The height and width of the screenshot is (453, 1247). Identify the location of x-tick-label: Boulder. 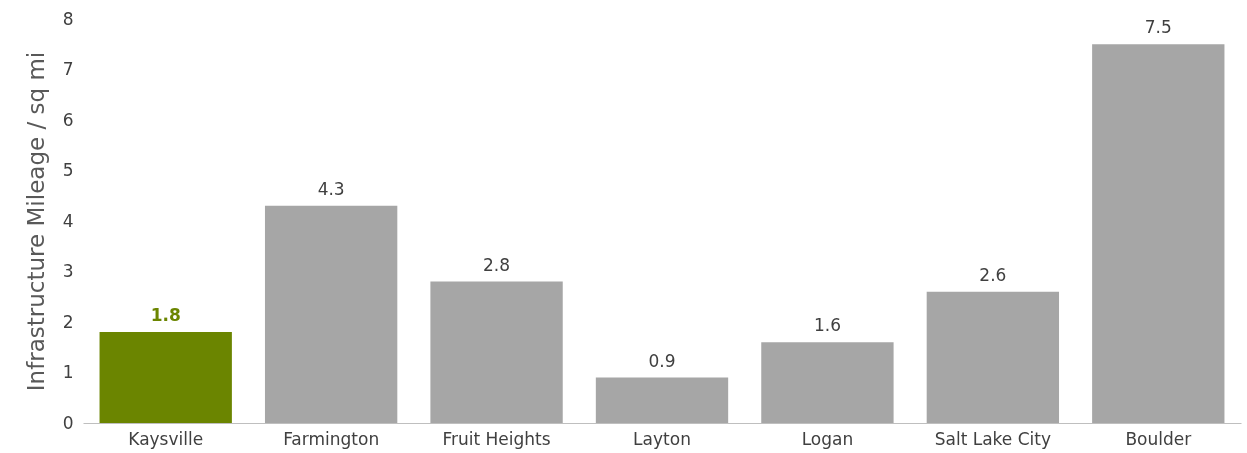
(1158, 438).